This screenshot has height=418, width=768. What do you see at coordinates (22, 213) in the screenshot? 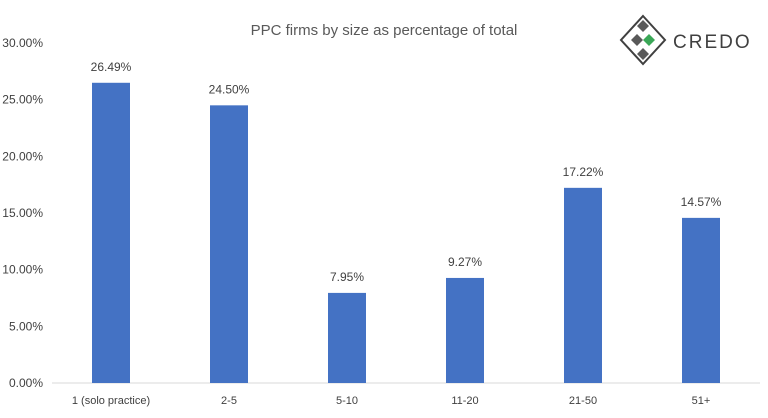
I see `y-tick-label: 15.00%` at bounding box center [22, 213].